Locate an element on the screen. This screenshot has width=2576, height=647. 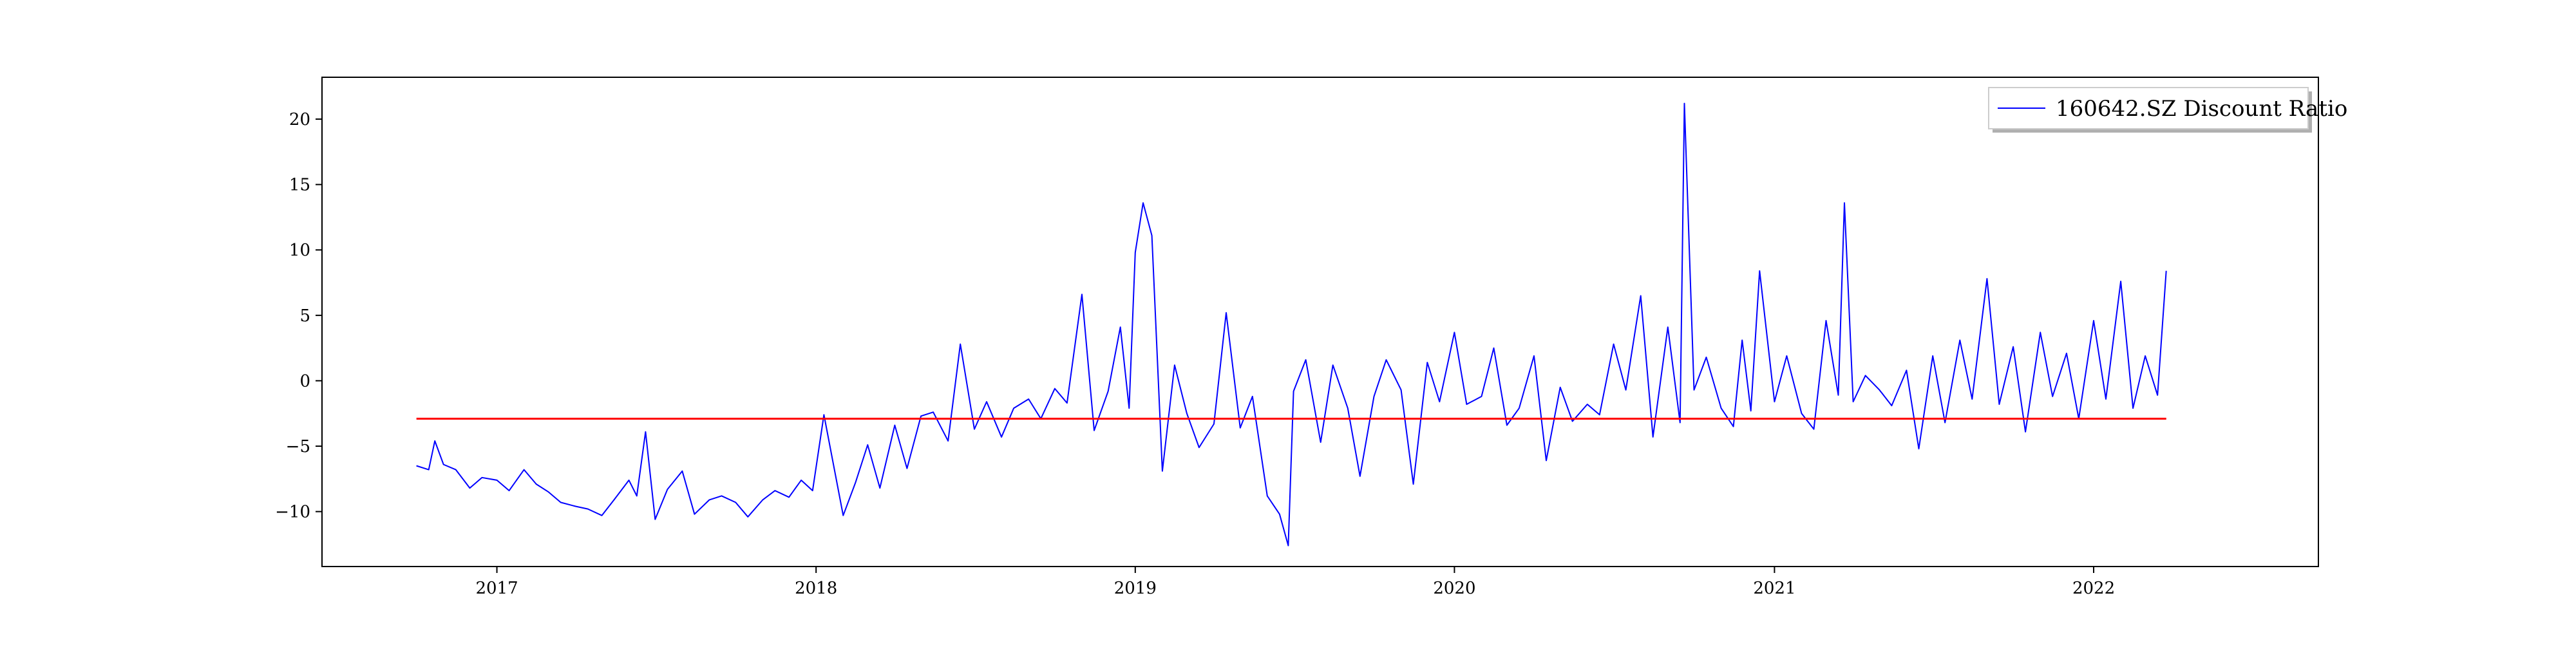
x-tick-label: 2018 is located at coordinates (816, 588).